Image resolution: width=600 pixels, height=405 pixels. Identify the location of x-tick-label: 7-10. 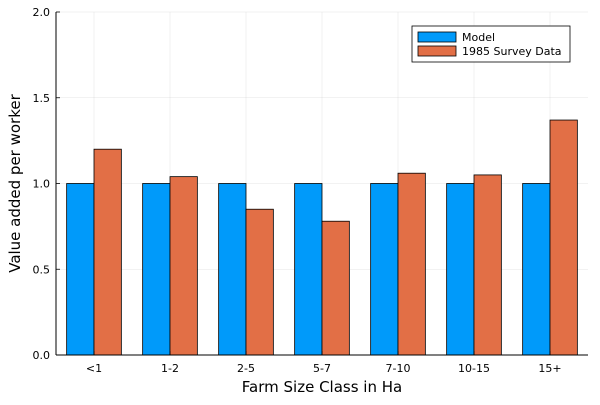
(398, 368).